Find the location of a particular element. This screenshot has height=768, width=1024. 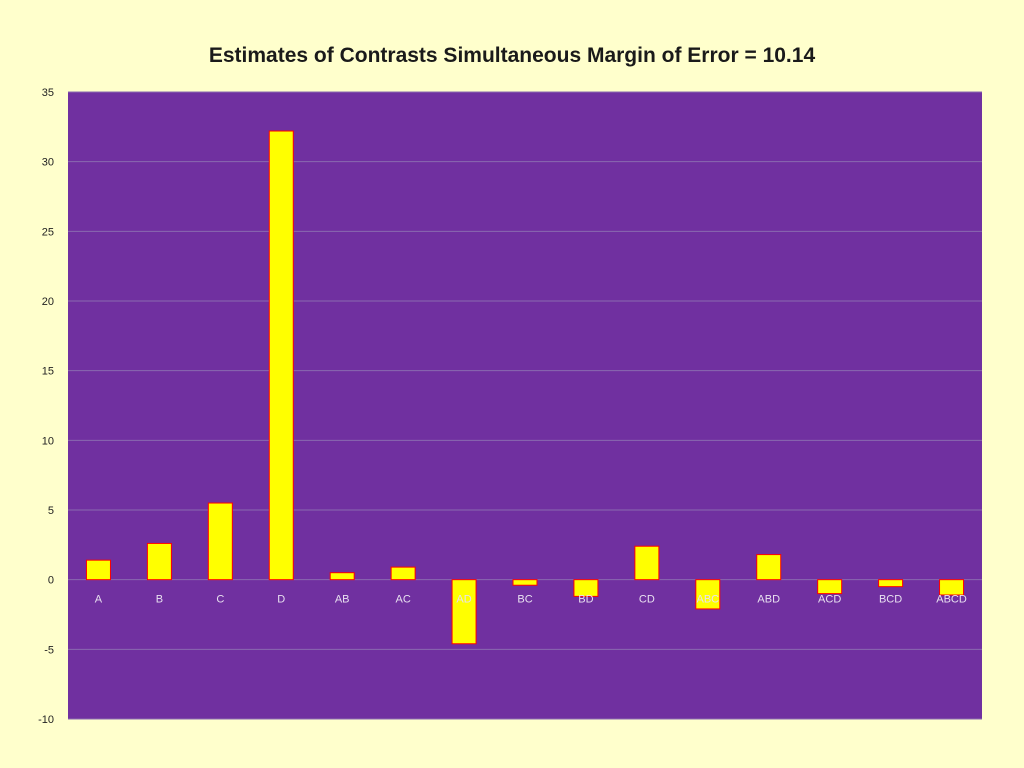

bar-ab is located at coordinates (342, 576).